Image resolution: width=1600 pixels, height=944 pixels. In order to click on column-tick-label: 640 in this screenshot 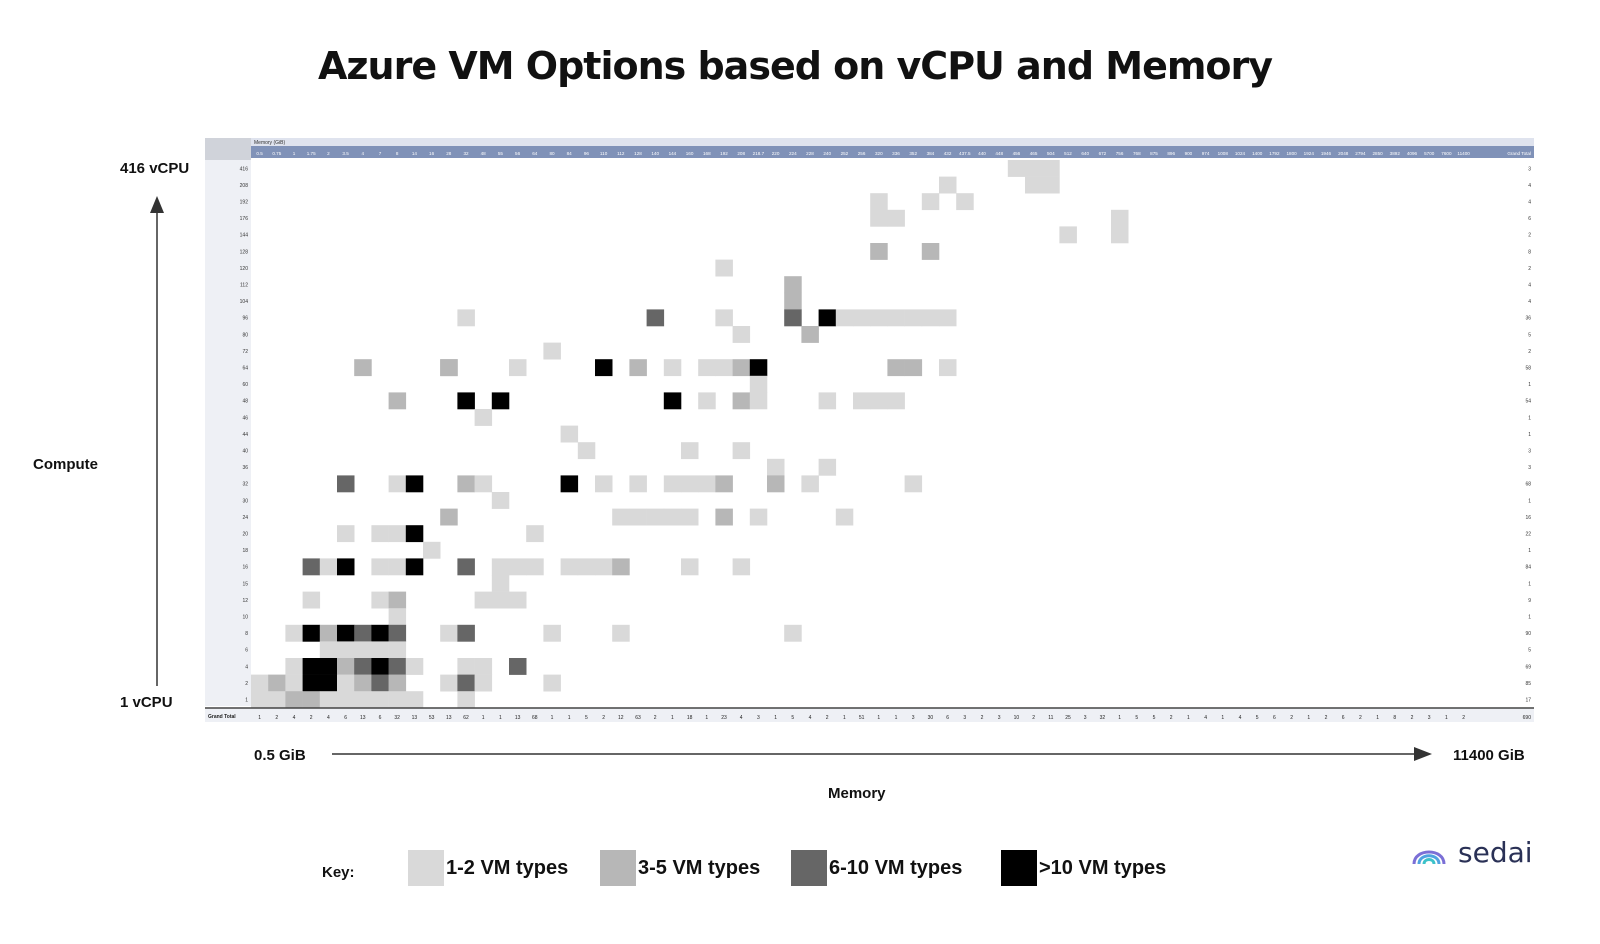, I will do `click(1085, 153)`.